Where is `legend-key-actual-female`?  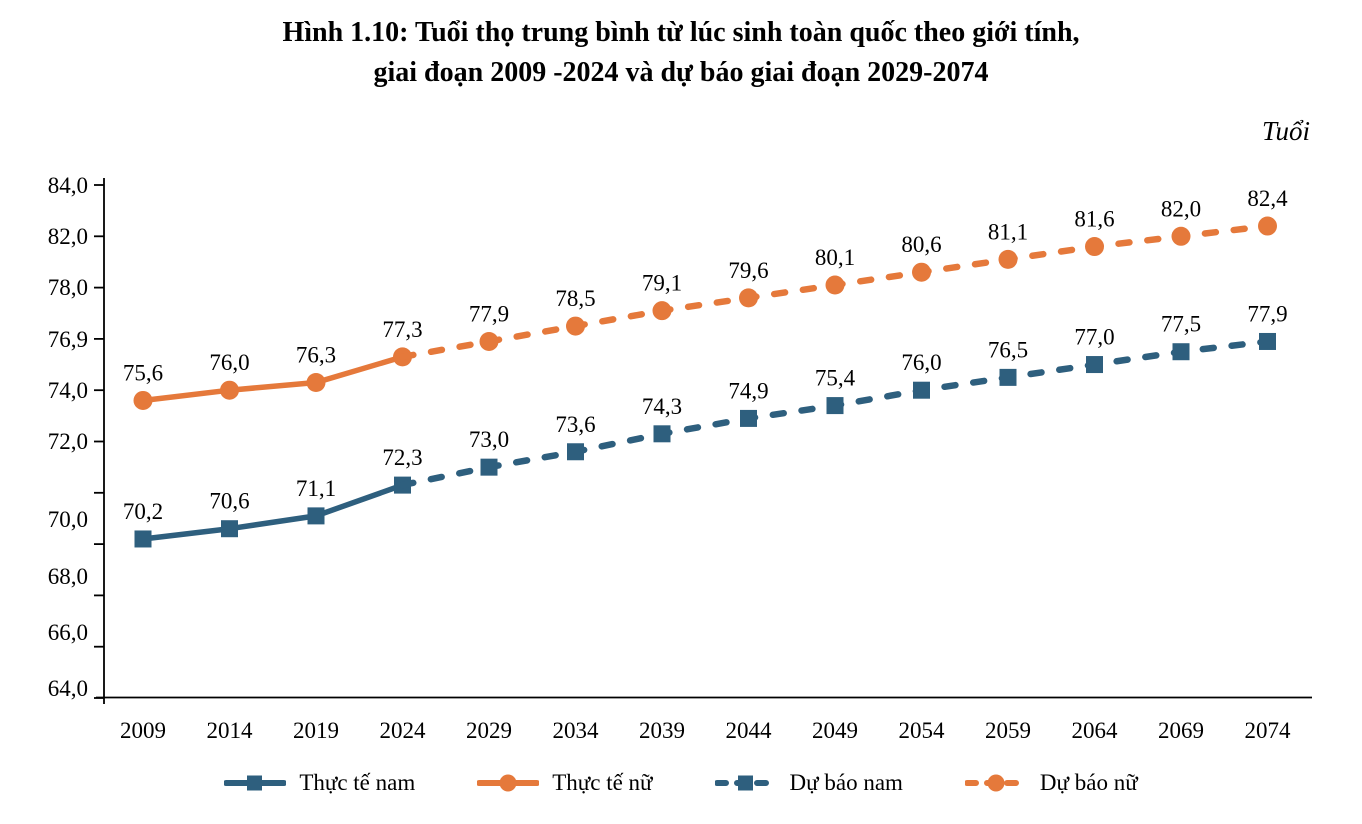
legend-key-actual-female is located at coordinates (508, 783).